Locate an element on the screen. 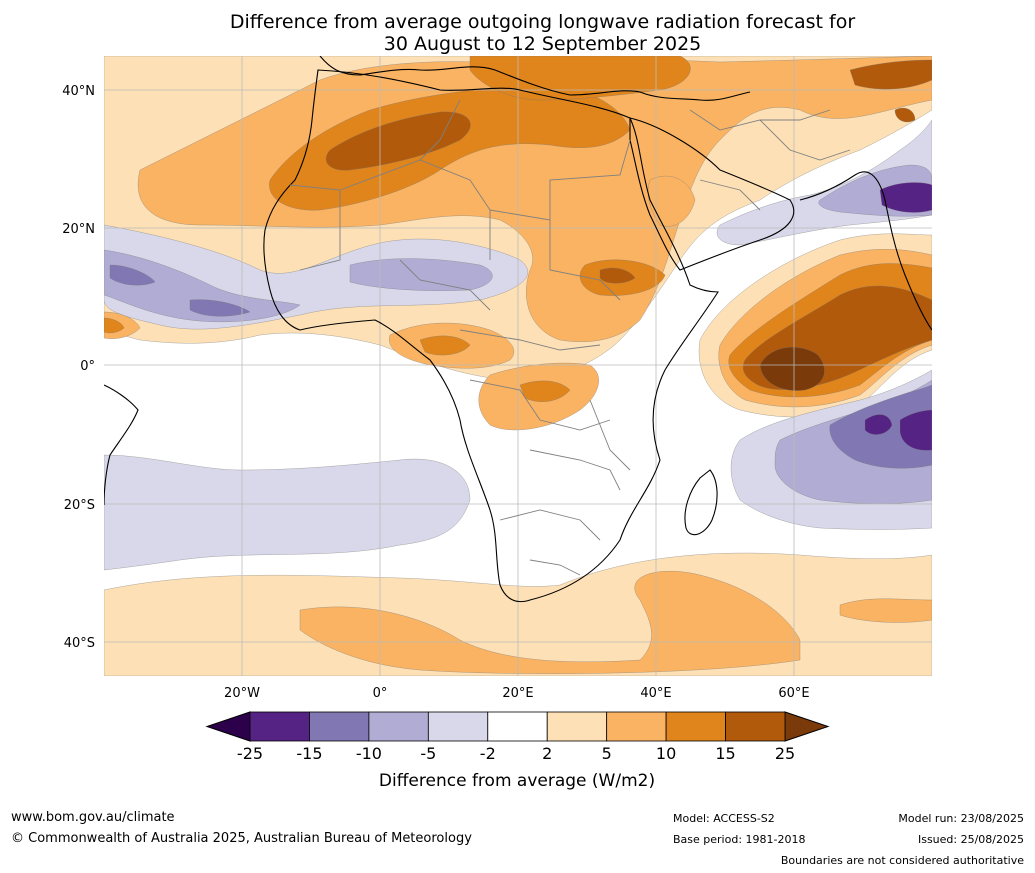 Image resolution: width=1035 pixels, height=873 pixels. latitude-tick-label: 0° is located at coordinates (87, 366).